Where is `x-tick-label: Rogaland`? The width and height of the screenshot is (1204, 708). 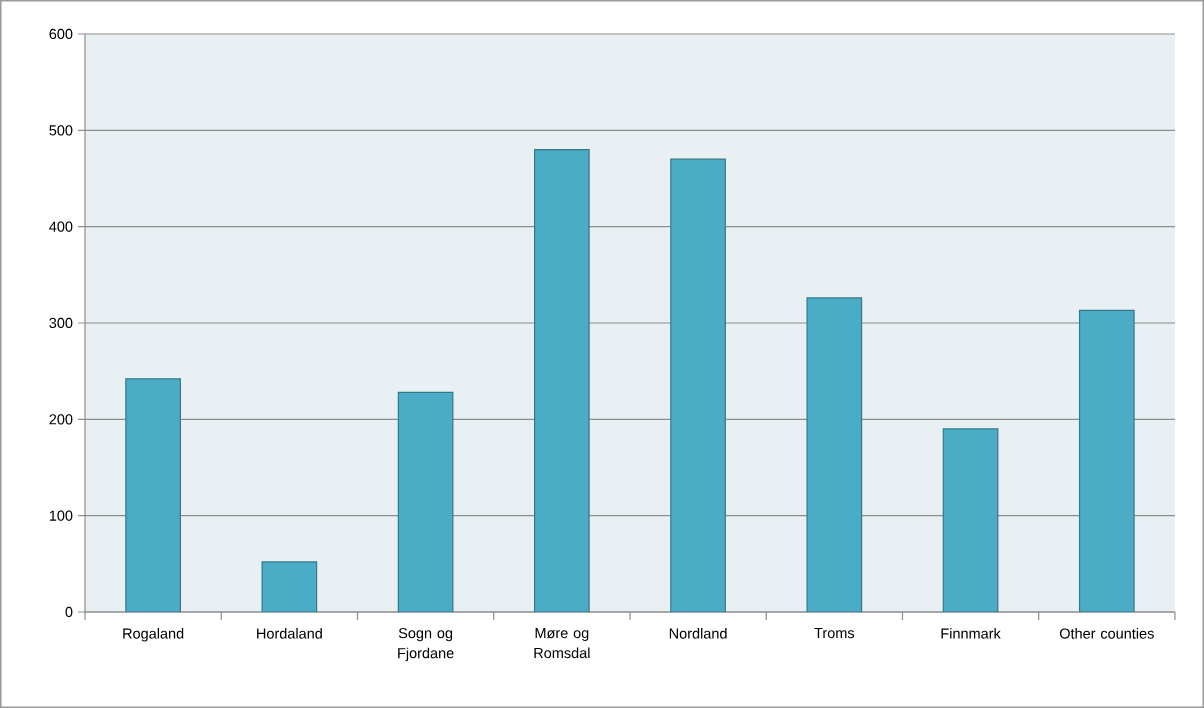
x-tick-label: Rogaland is located at coordinates (153, 635).